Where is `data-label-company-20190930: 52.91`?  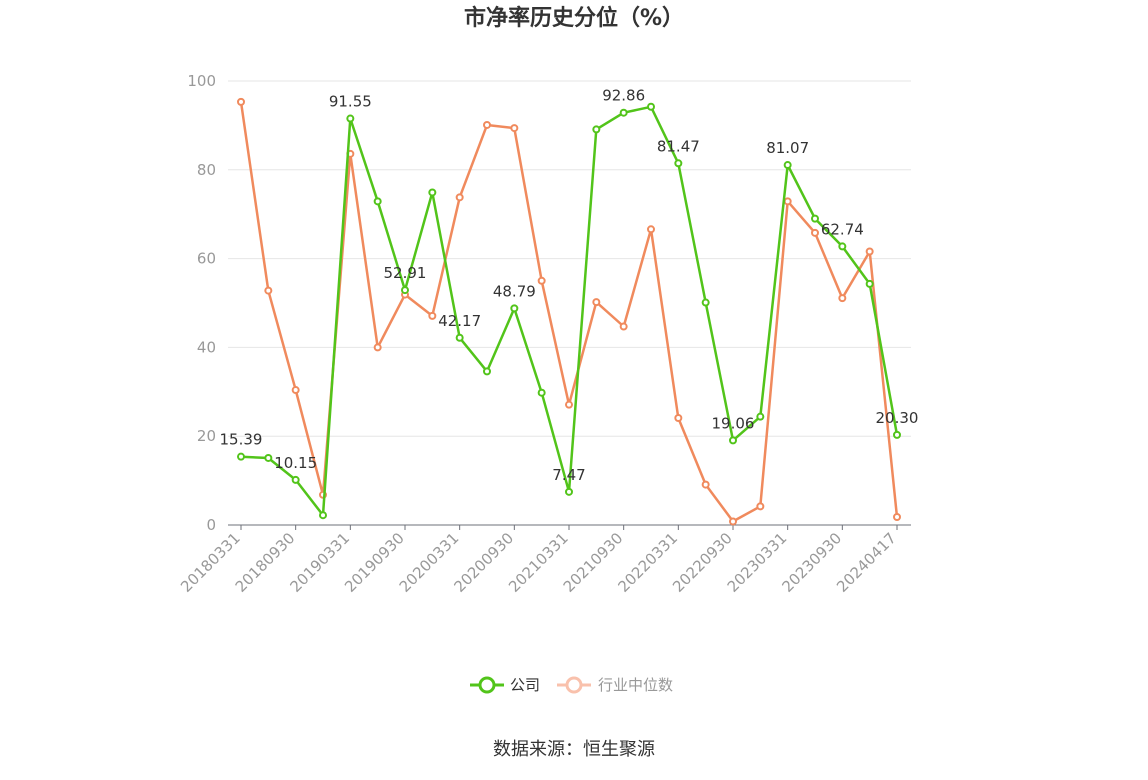 data-label-company-20190930: 52.91 is located at coordinates (405, 273).